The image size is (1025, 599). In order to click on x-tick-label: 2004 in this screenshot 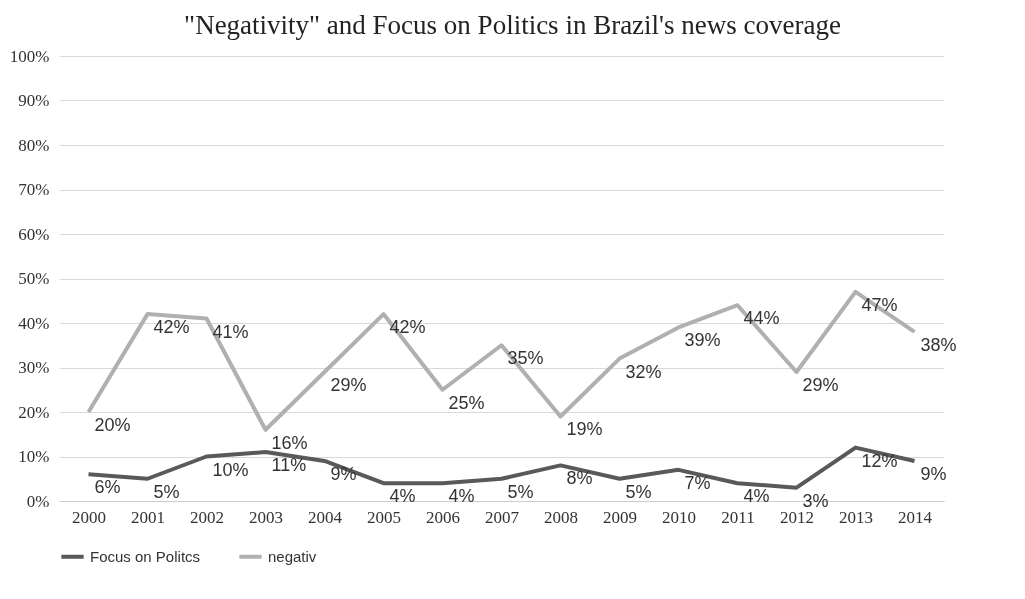, I will do `click(325, 517)`.